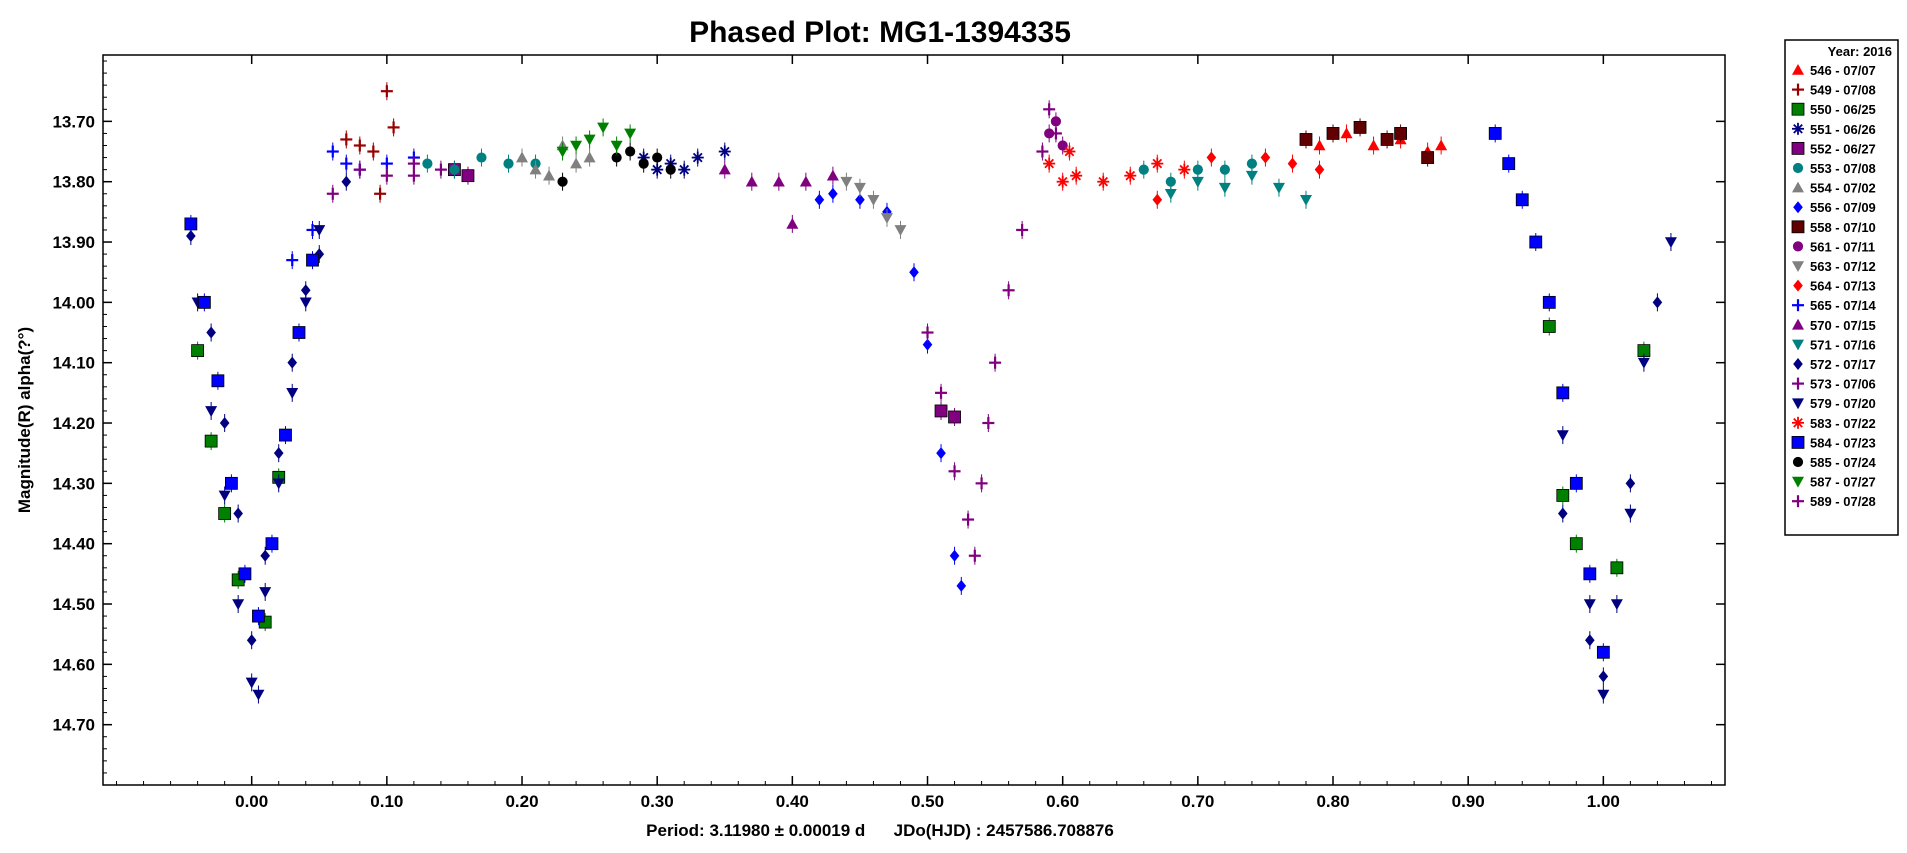 The image size is (1907, 853). What do you see at coordinates (1332, 801) in the screenshot?
I see `x-tick-label: 0.80` at bounding box center [1332, 801].